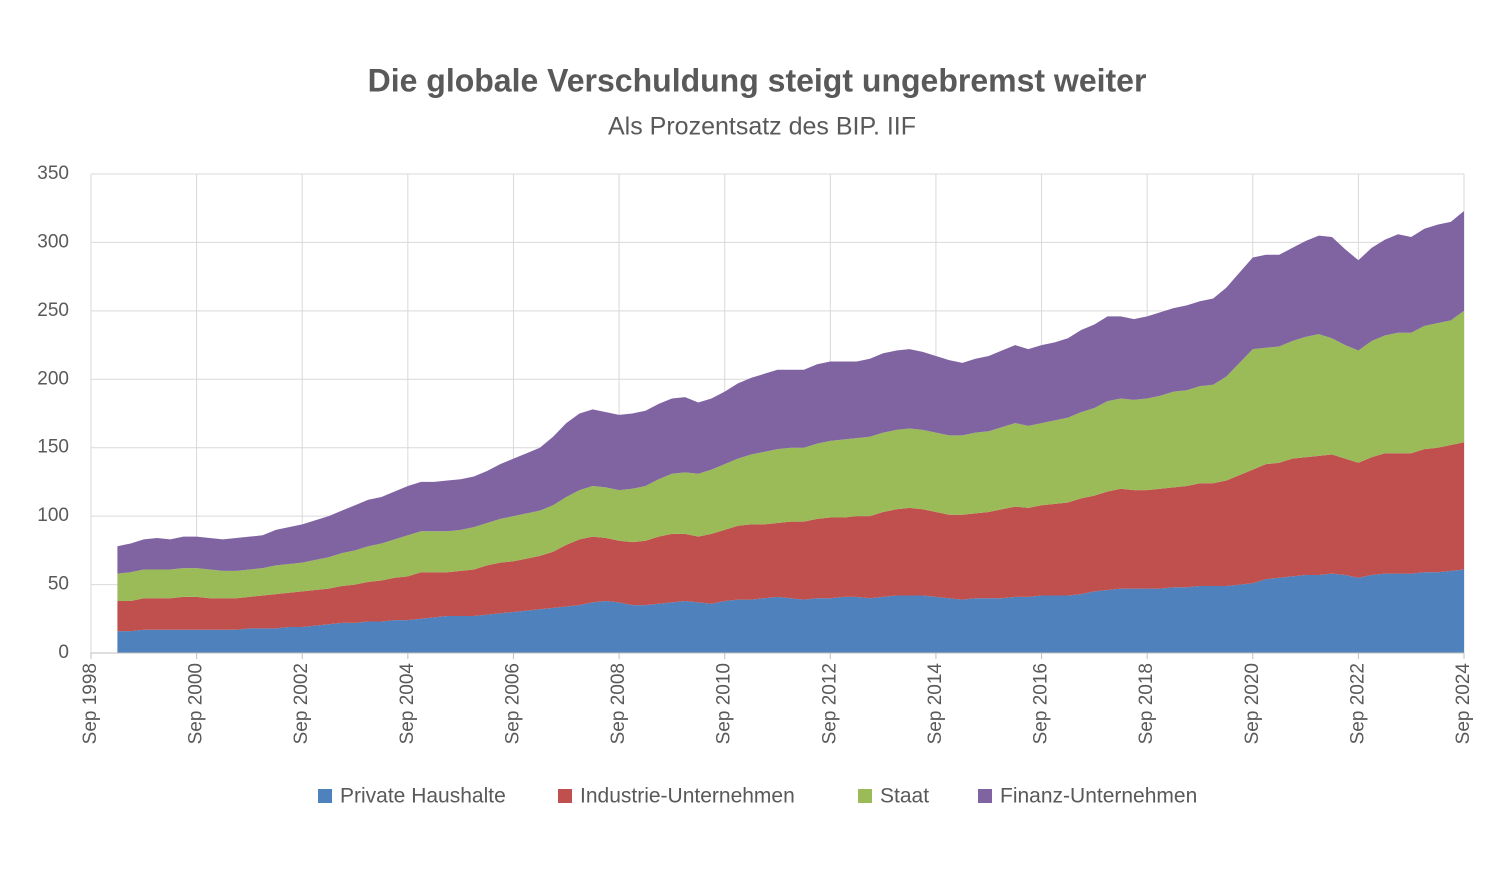 This screenshot has width=1501, height=880. I want to click on y-tick-label: 50, so click(58, 584).